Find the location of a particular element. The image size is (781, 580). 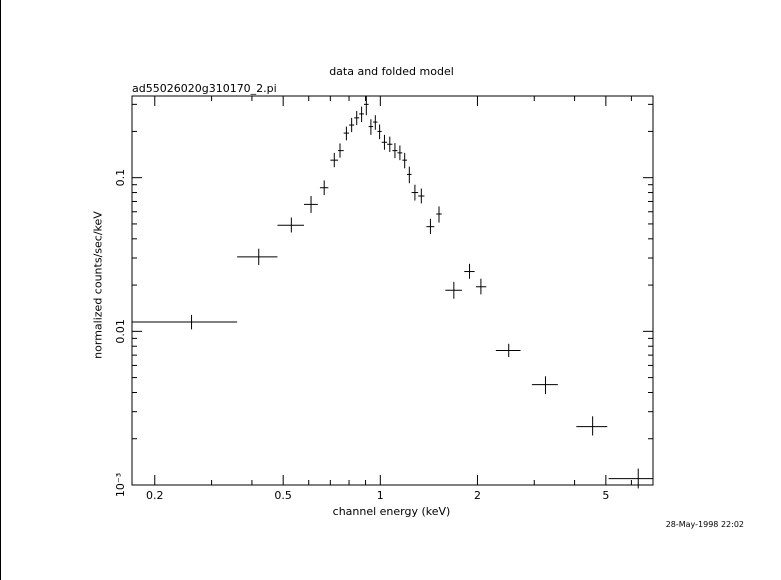

x-axis-label: channel energy (keV) is located at coordinates (391, 511).